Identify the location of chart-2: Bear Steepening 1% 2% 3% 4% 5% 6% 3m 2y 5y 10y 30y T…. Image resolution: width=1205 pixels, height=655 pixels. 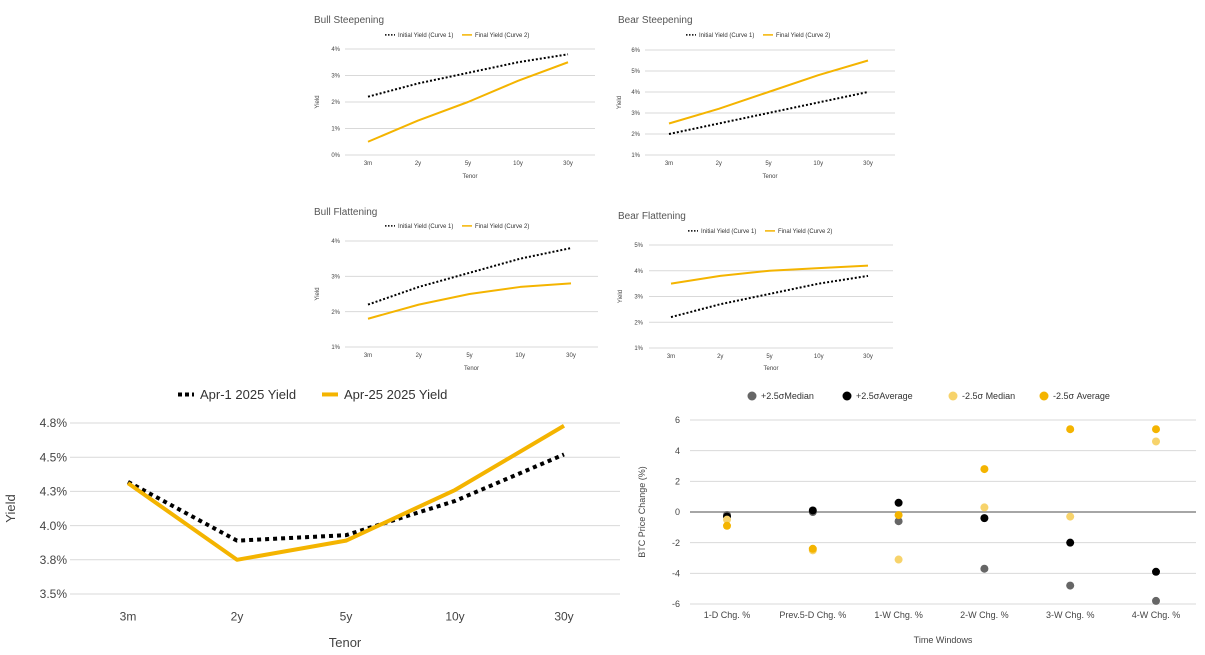
(756, 97).